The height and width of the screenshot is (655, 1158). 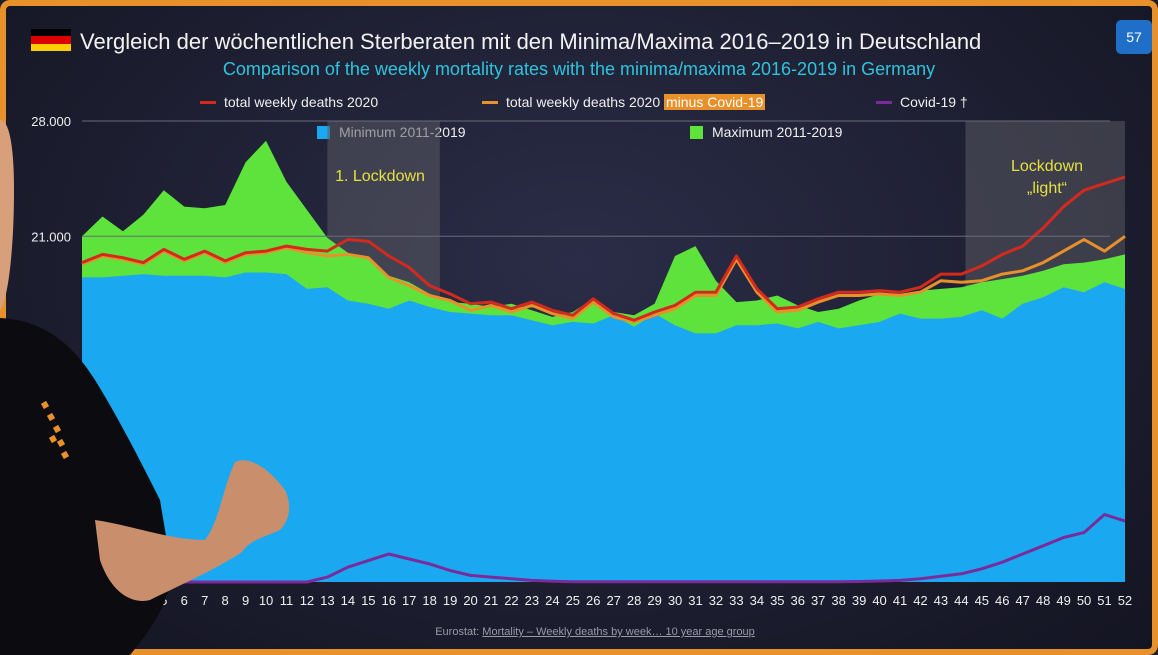 What do you see at coordinates (634, 600) in the screenshot?
I see `x-tick-label: 28` at bounding box center [634, 600].